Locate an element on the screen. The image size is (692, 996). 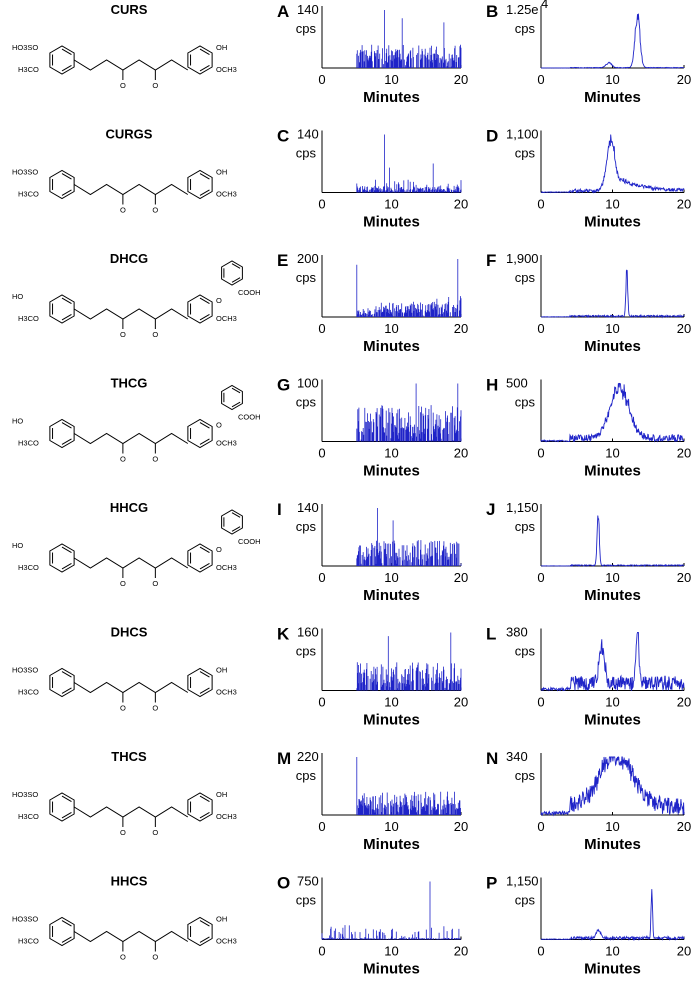
compound-name: DHCG is located at coordinates (129, 258).